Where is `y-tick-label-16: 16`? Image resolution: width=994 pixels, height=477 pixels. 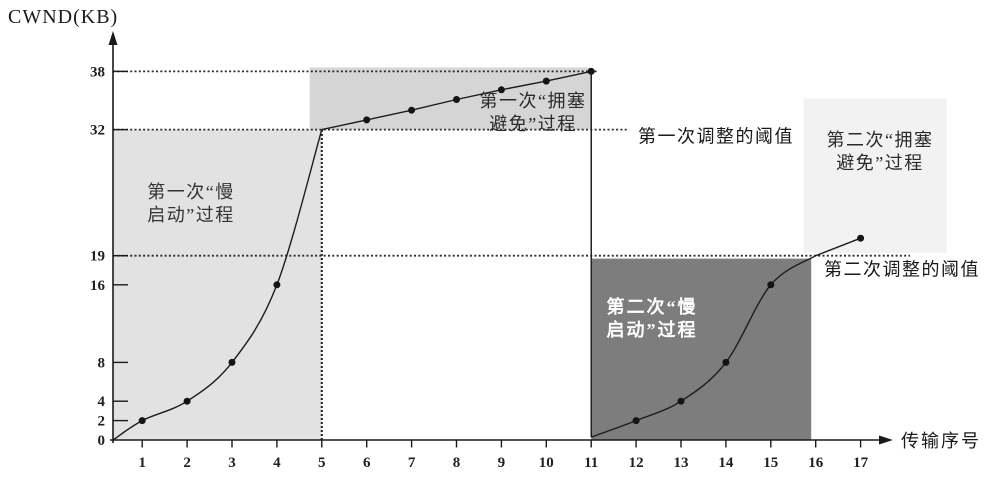
y-tick-label-16: 16 is located at coordinates (98, 286).